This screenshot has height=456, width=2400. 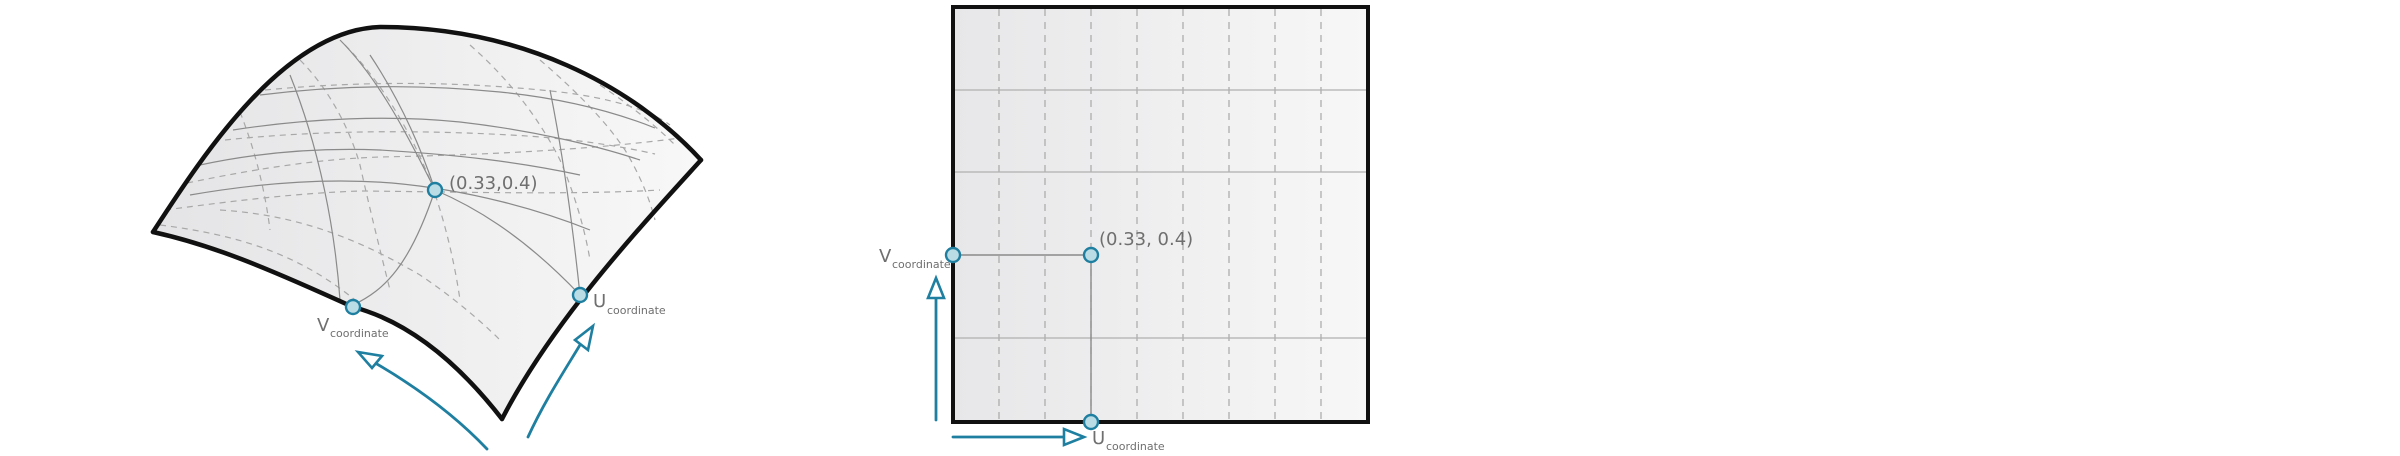 What do you see at coordinates (921, 264) in the screenshot?
I see `param-v-sub-label: coordinate` at bounding box center [921, 264].